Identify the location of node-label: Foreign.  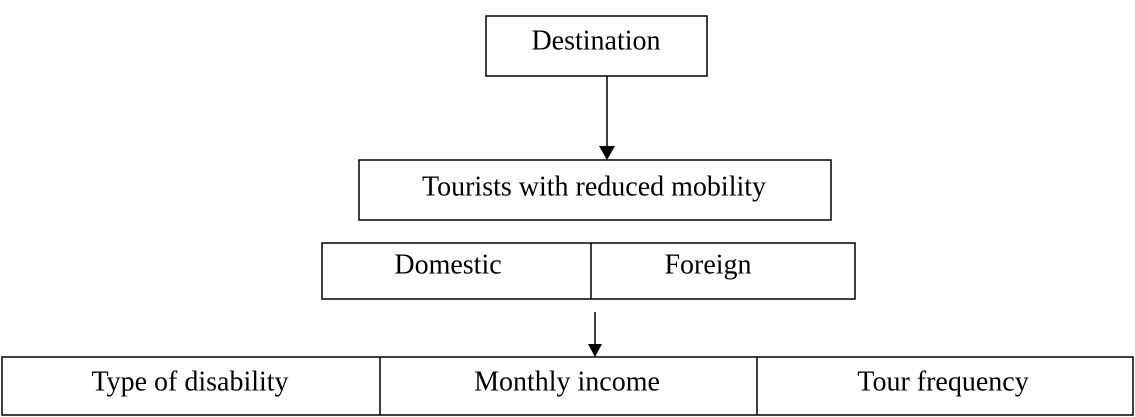
(707, 264).